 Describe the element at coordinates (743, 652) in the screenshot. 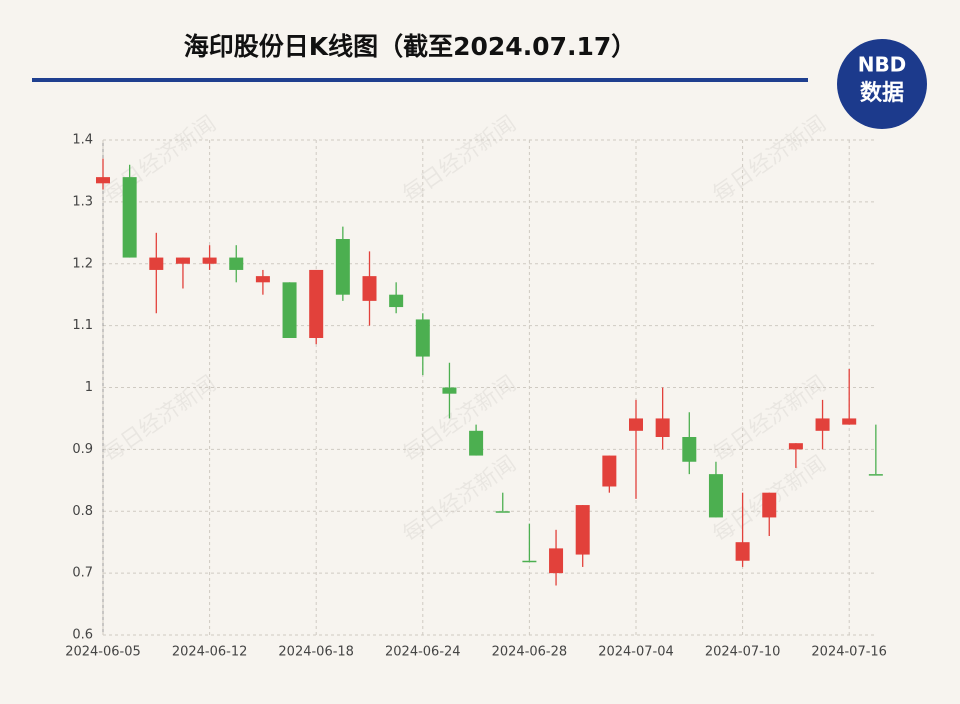

I see `x-tick-label: 2024-07-10` at that location.